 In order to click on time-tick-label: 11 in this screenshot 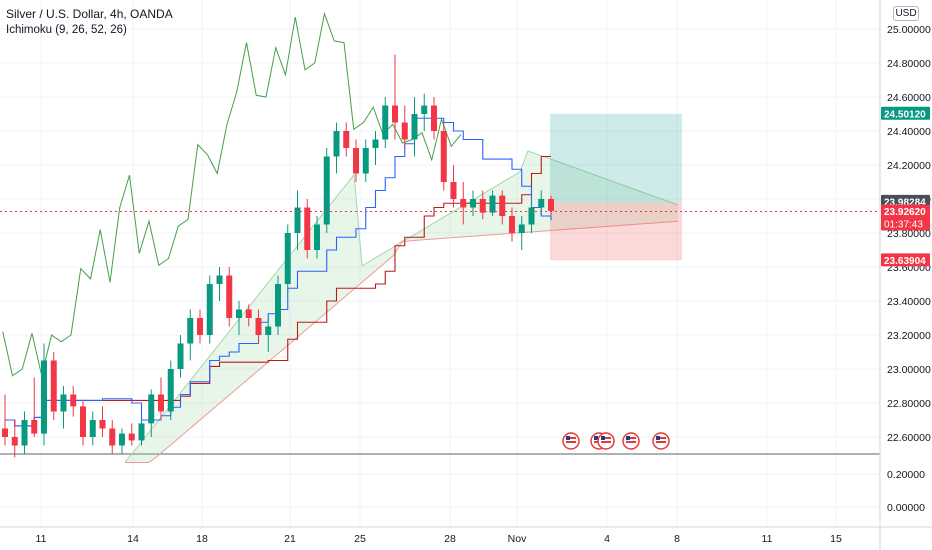, I will do `click(767, 539)`.